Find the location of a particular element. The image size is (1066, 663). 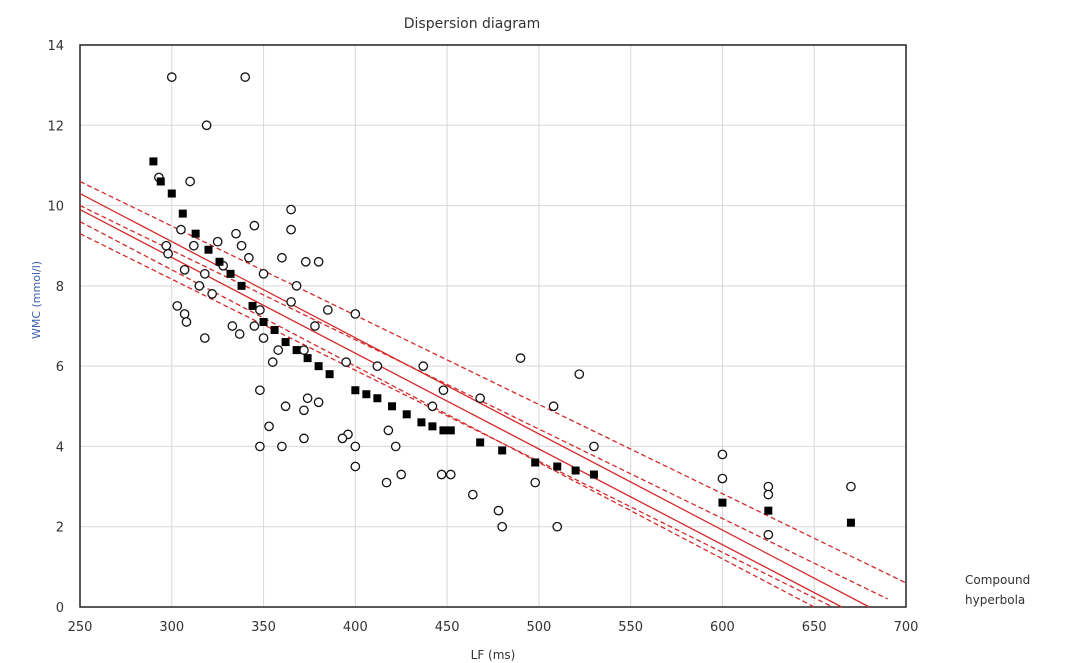

y-tick-label-6: 12 is located at coordinates (55, 126).